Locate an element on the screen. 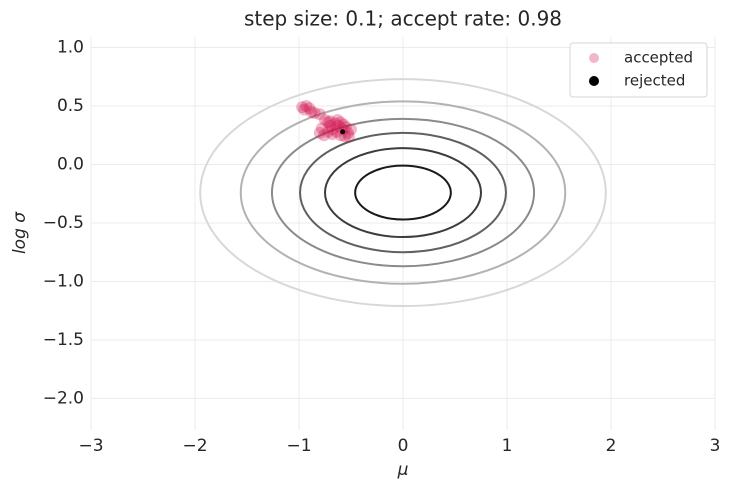 This screenshot has width=731, height=495. y-tick-label: −1.0 is located at coordinates (63, 281).